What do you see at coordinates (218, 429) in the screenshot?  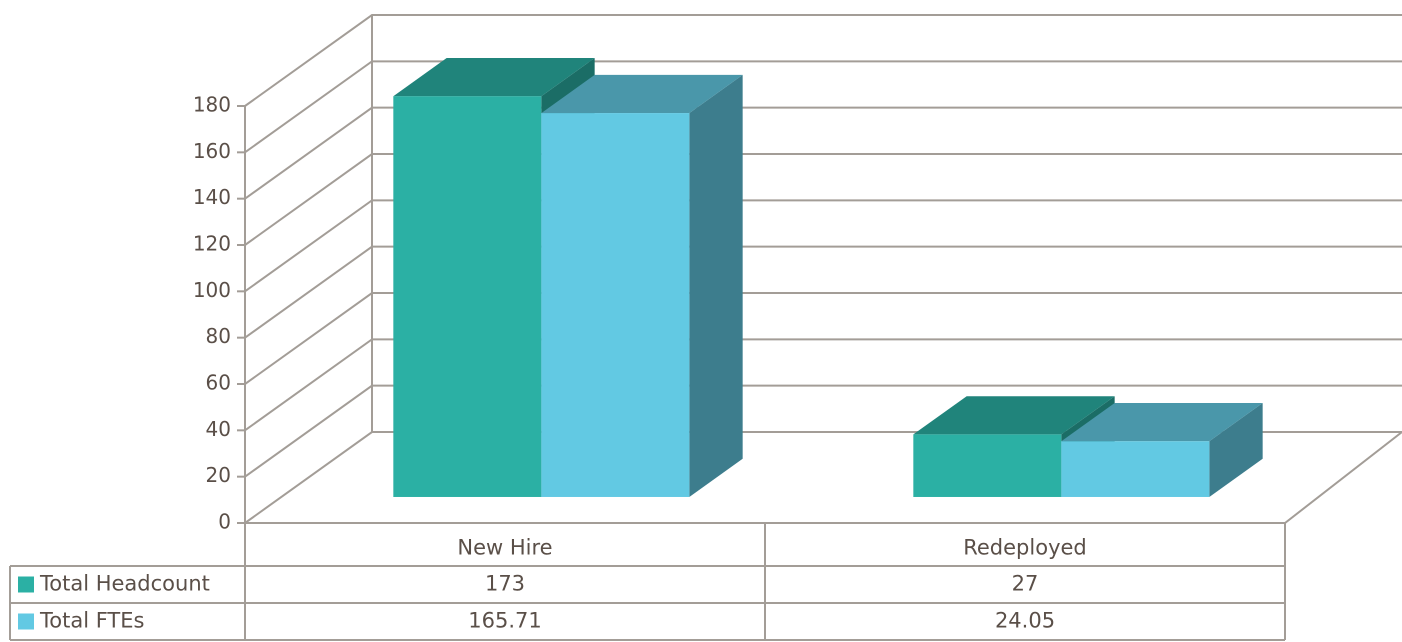 I see `y-tick-label: 40` at bounding box center [218, 429].